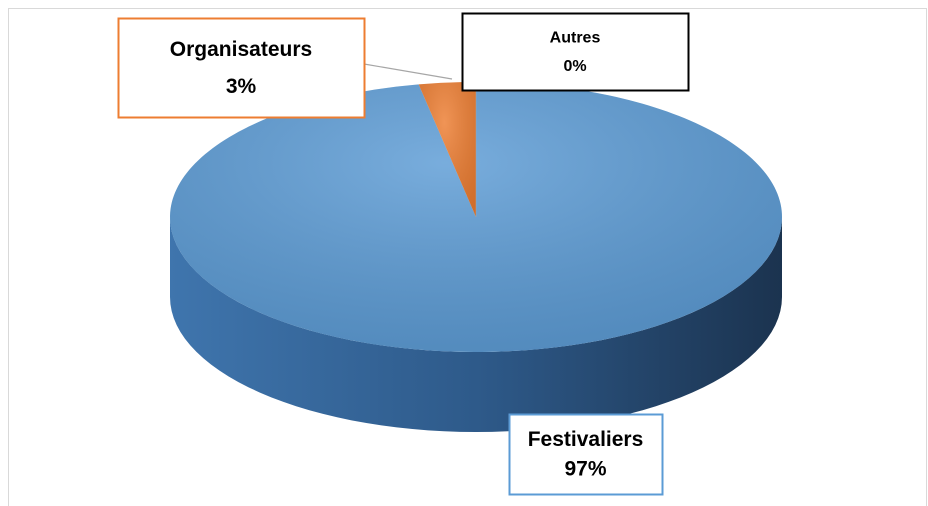  What do you see at coordinates (241, 49) in the screenshot?
I see `label-name: Organisateurs` at bounding box center [241, 49].